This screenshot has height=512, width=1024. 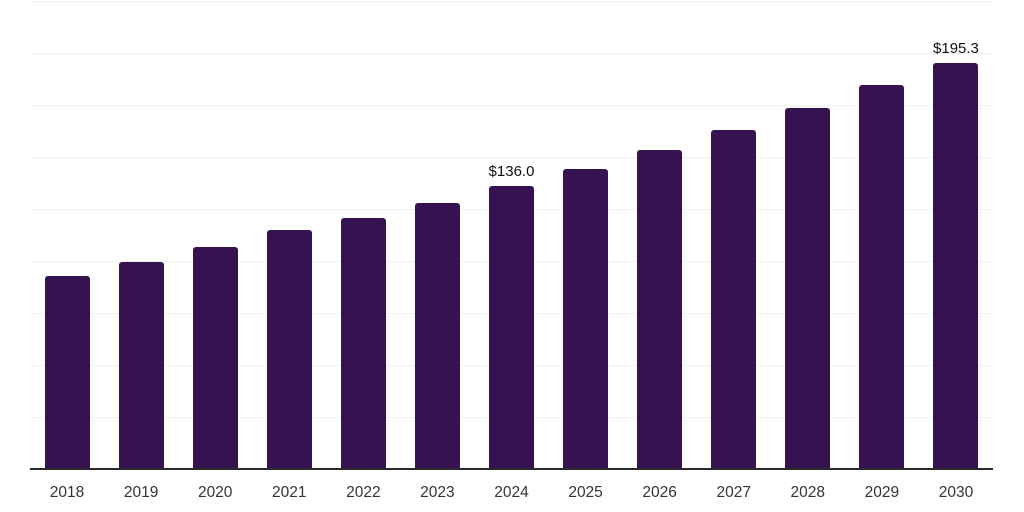 I want to click on bar-2024, so click(x=511, y=327).